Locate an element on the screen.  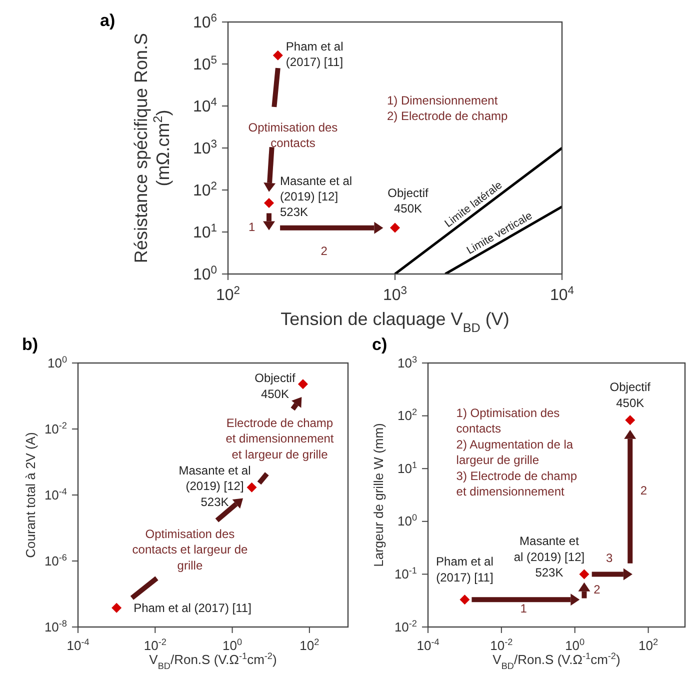
x-tick-label: 10$^{4}$ is located at coordinates (562, 294).